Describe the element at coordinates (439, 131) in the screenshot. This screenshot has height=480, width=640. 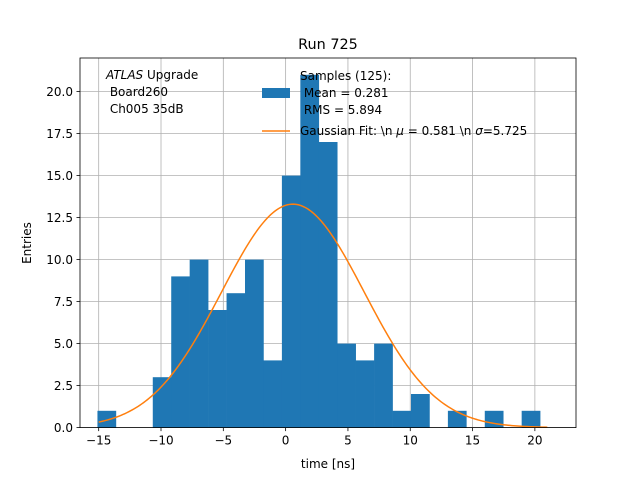
I see `legend-fit-mid: = 0.581 \n` at that location.